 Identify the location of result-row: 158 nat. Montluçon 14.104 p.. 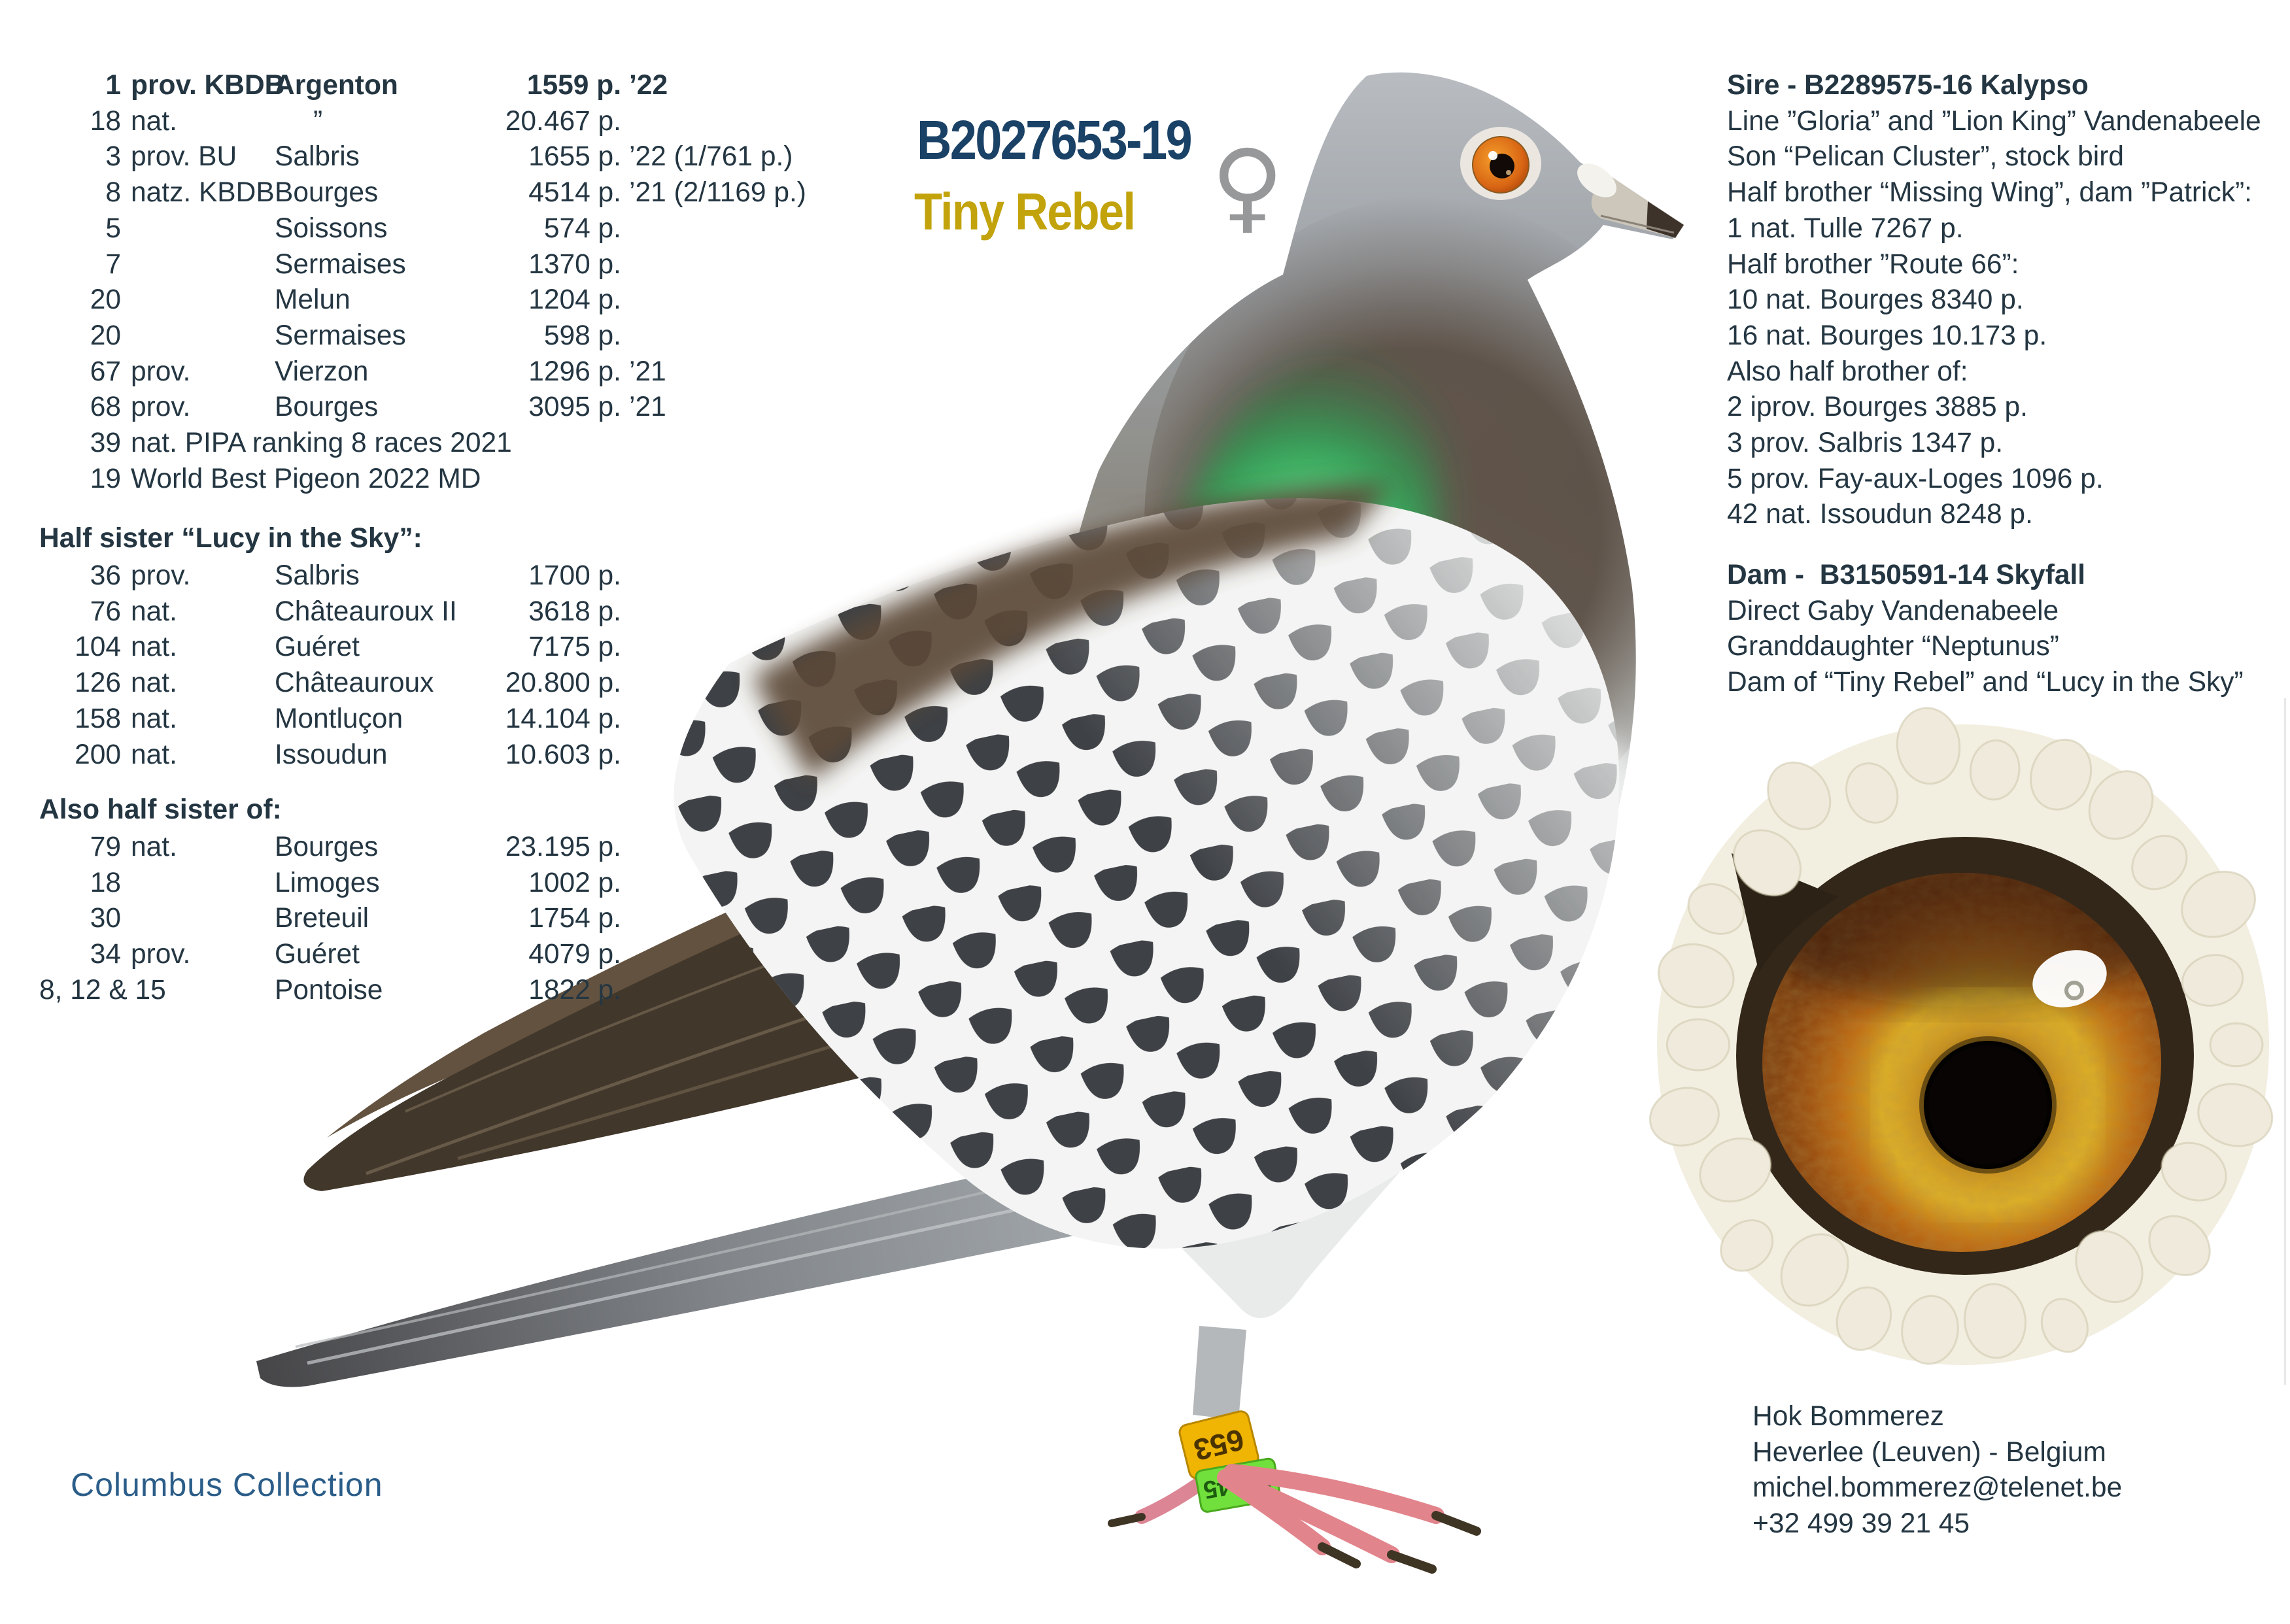
(334, 719).